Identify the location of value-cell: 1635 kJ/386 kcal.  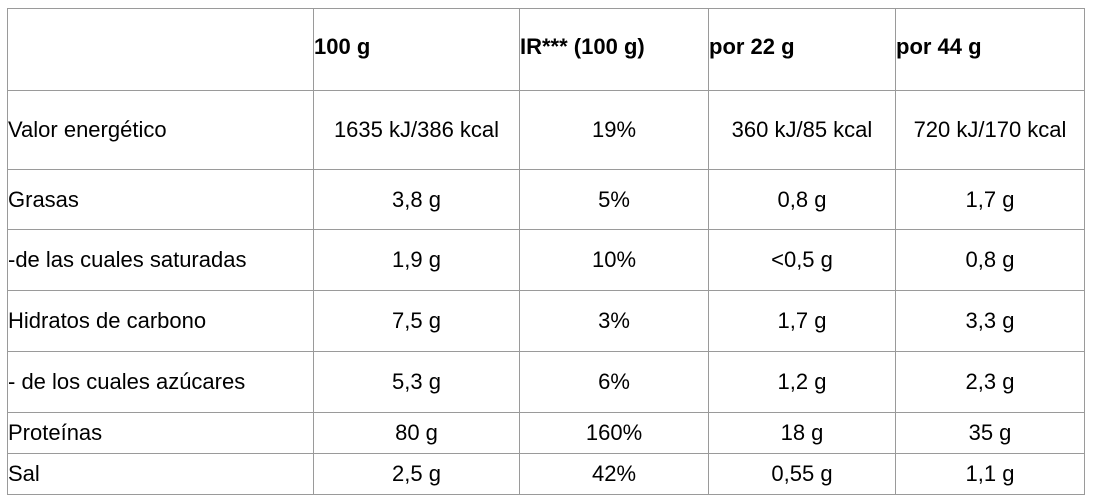
(416, 130).